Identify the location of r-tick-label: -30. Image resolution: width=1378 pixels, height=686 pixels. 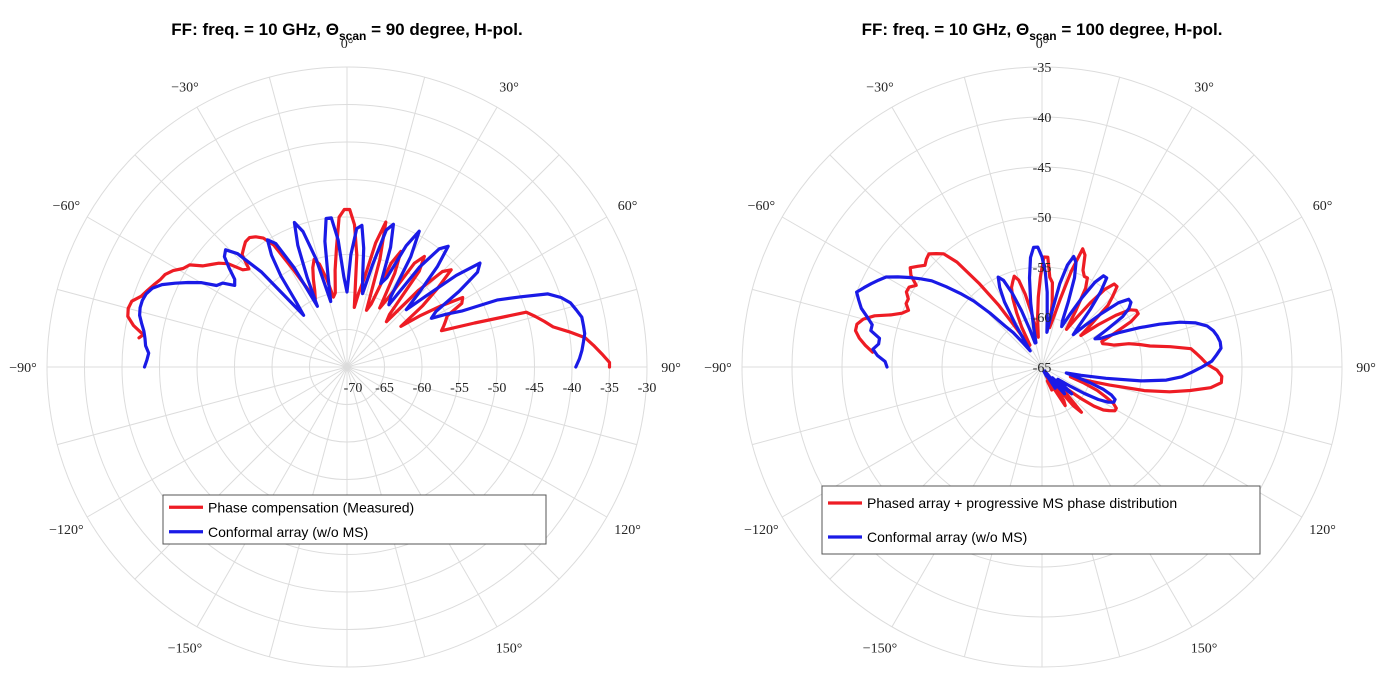
(647, 388).